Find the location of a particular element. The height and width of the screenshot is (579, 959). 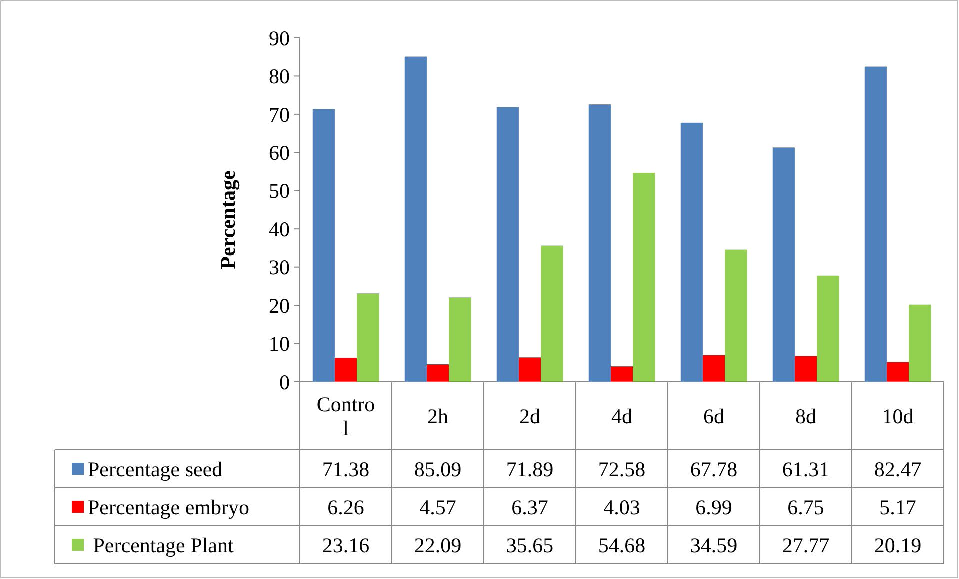

y-tick-label: 90 is located at coordinates (279, 38).